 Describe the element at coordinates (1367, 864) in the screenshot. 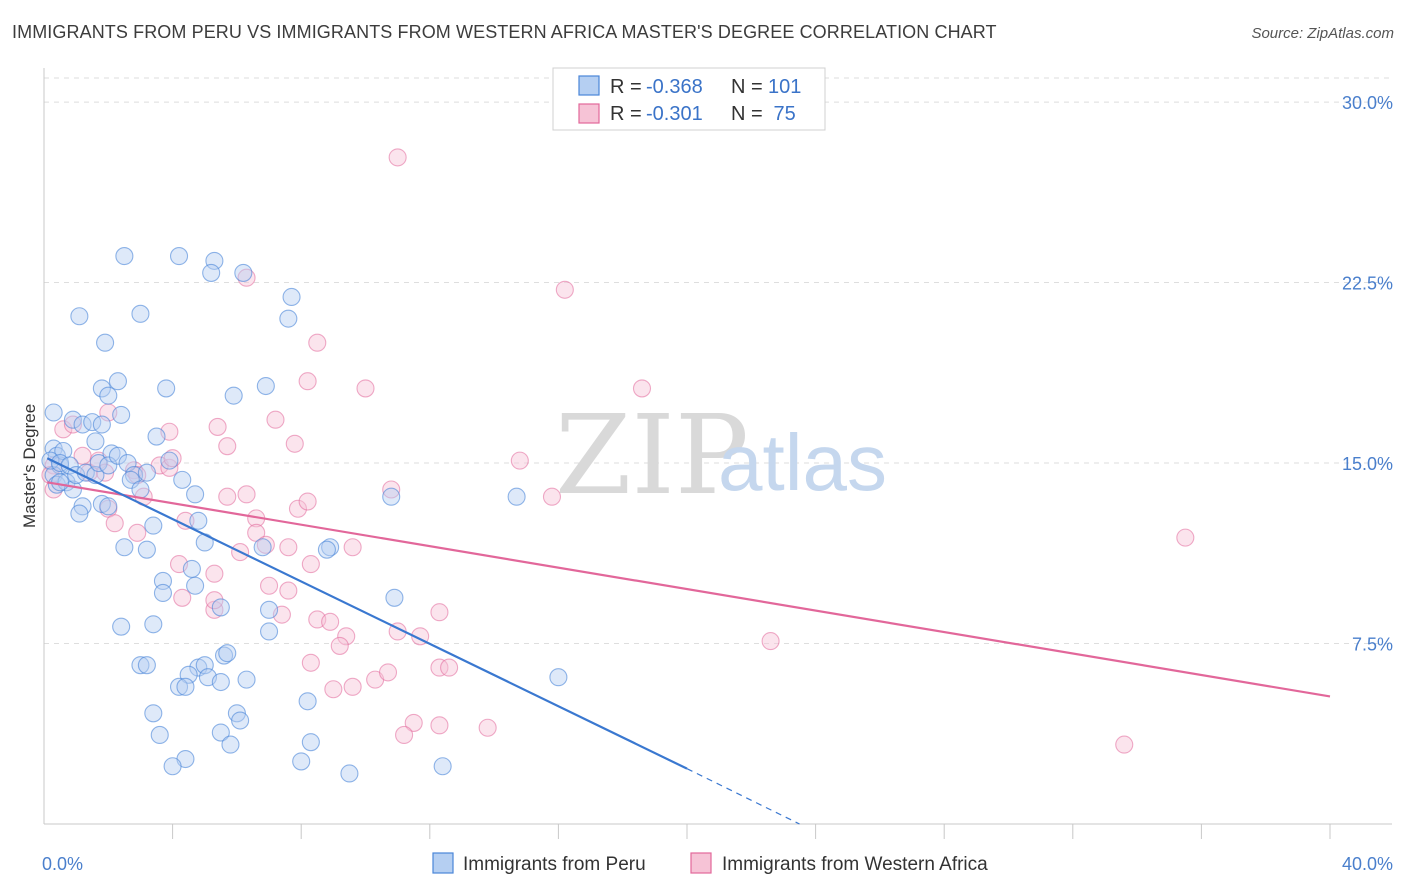

I see `x-tick-label-1: 40.0%` at that location.